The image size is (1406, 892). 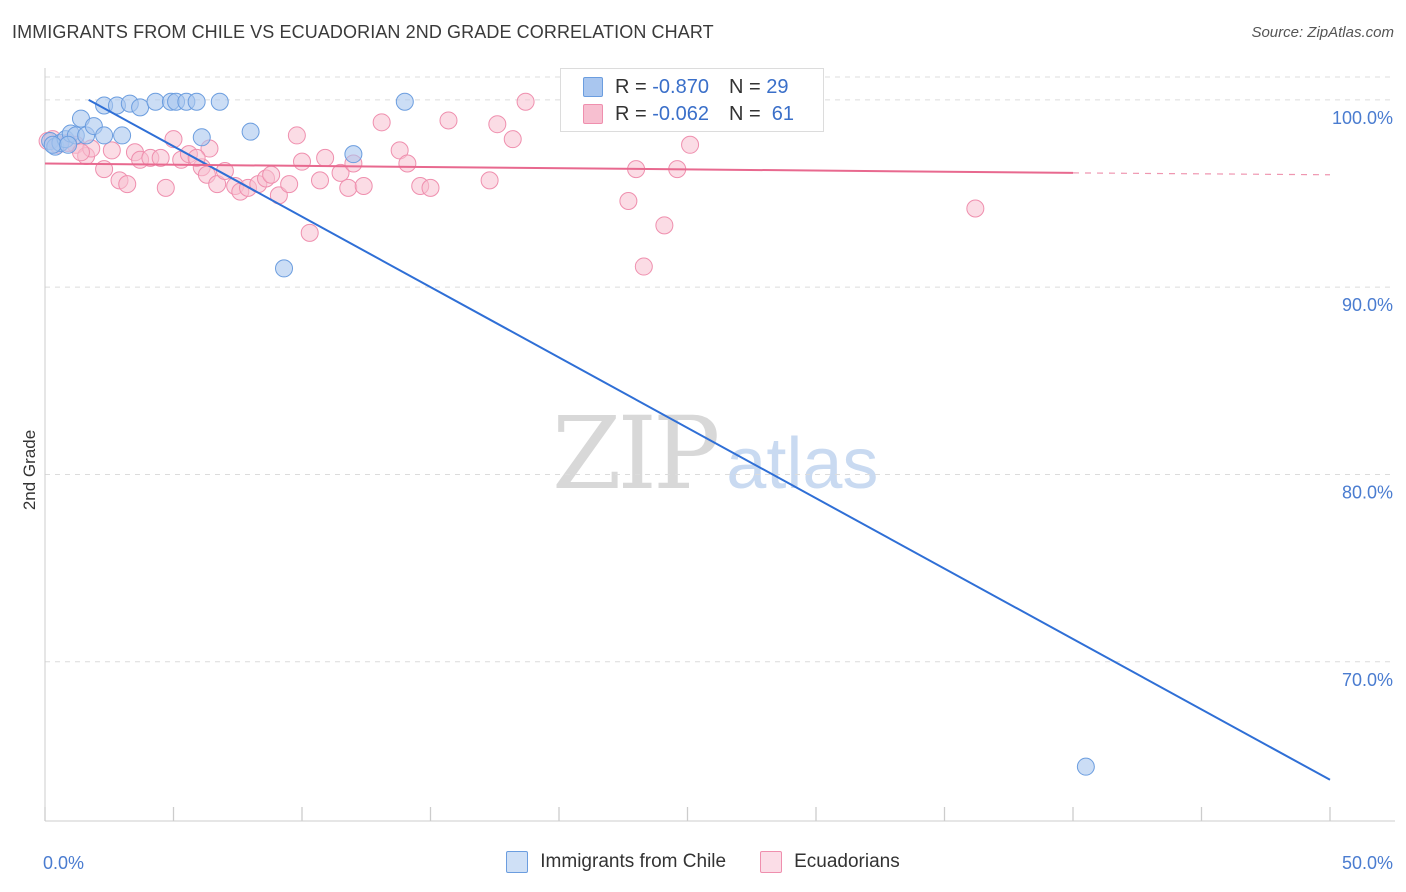 What do you see at coordinates (1322, 32) in the screenshot?
I see `source-credit: Source: ZipAtlas.com` at bounding box center [1322, 32].